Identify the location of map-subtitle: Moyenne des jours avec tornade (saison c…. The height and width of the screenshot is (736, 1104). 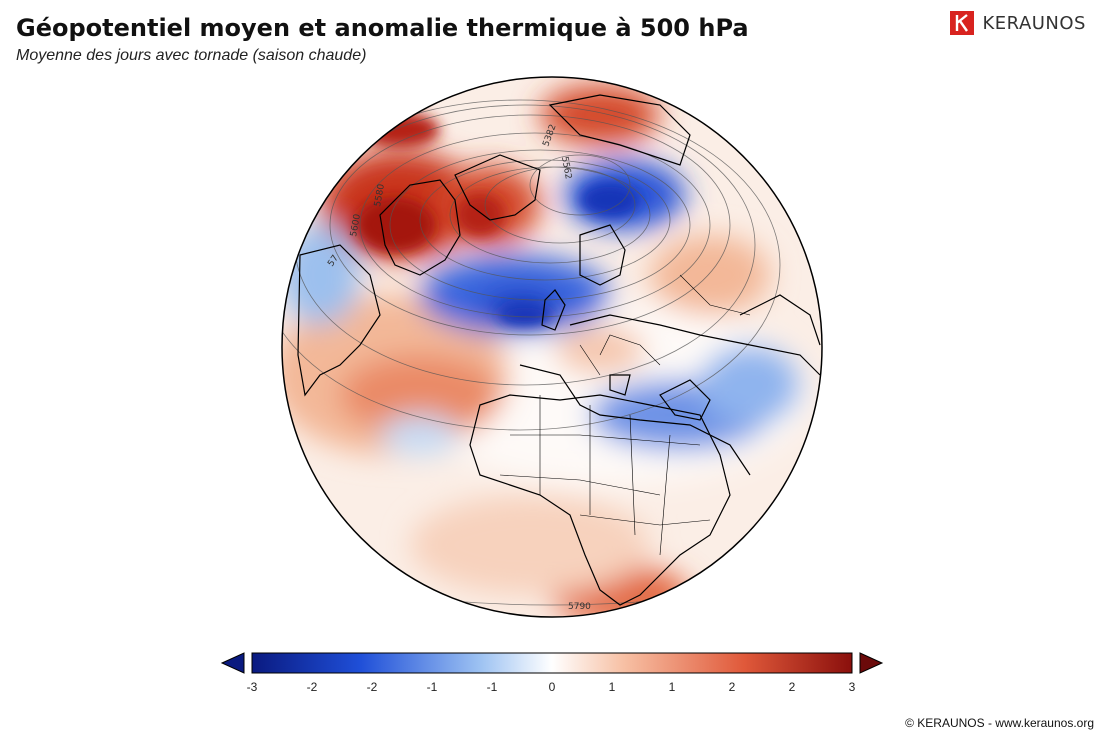
(191, 55).